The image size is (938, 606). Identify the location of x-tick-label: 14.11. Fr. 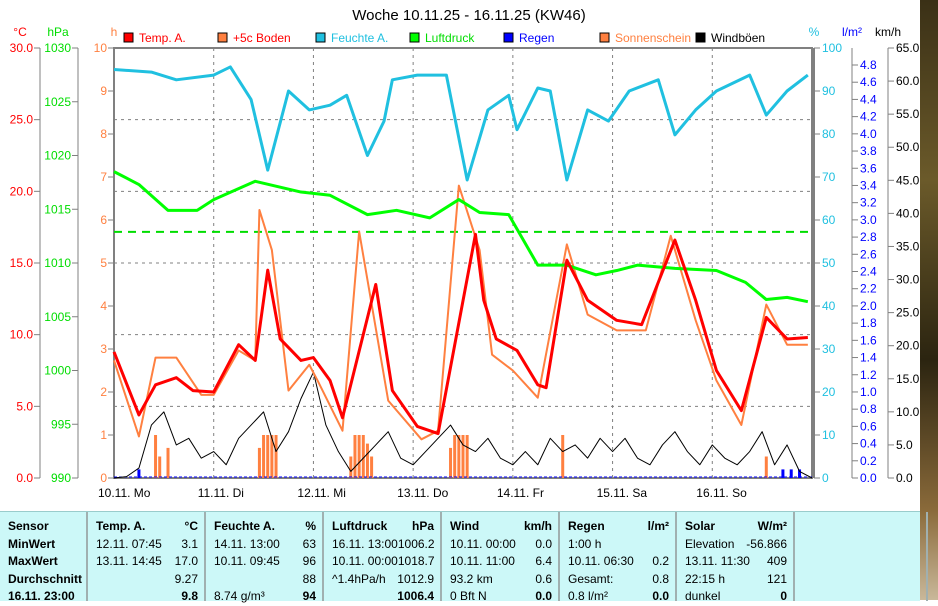
(520, 493).